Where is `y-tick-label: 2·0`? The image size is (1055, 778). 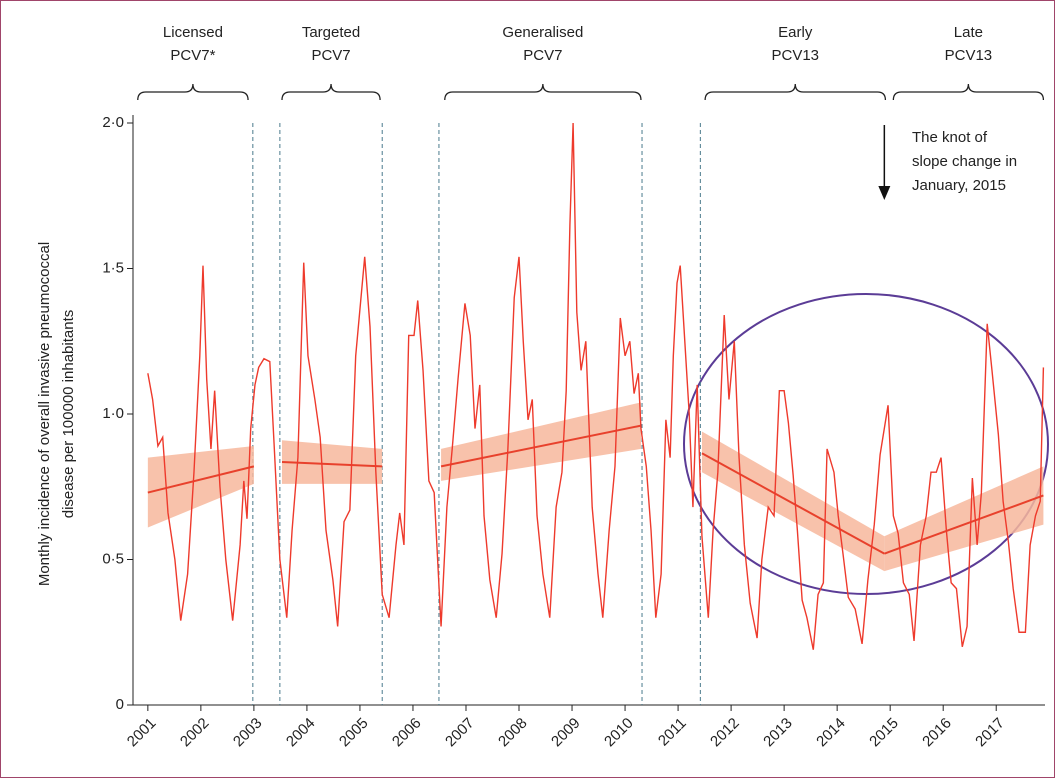
y-tick-label: 2·0 is located at coordinates (113, 122).